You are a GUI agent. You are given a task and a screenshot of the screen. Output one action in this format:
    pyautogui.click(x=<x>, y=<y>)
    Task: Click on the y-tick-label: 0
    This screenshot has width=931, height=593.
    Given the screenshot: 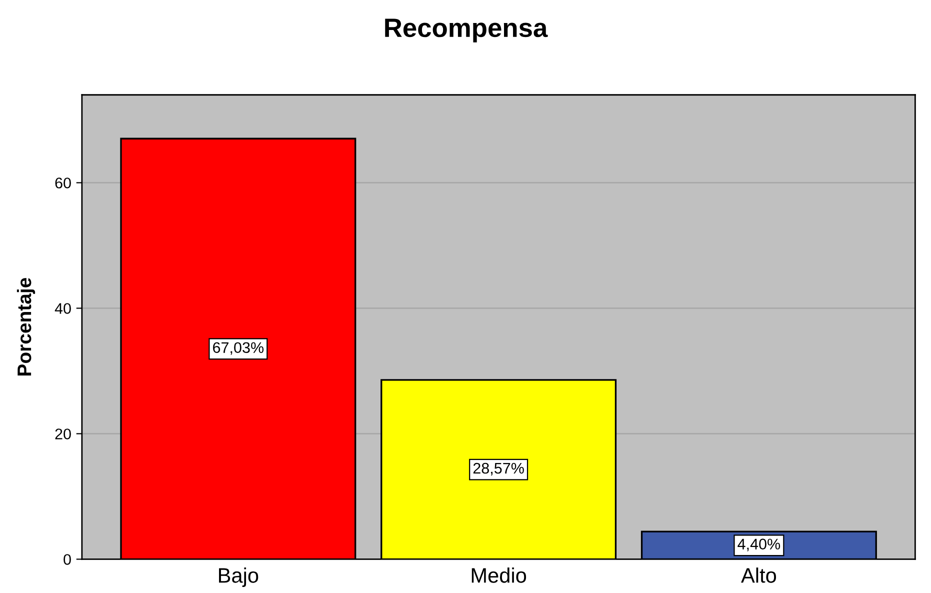 What is the action you would take?
    pyautogui.click(x=67, y=559)
    